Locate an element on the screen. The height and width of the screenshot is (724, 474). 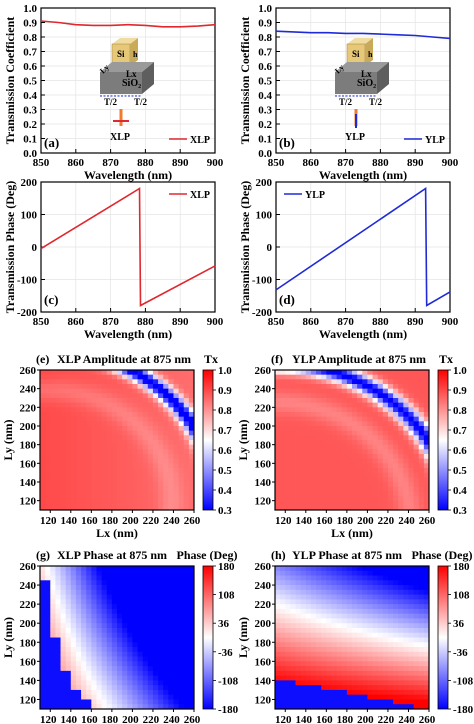
y-tick-label: 0 is located at coordinates (35, 248).